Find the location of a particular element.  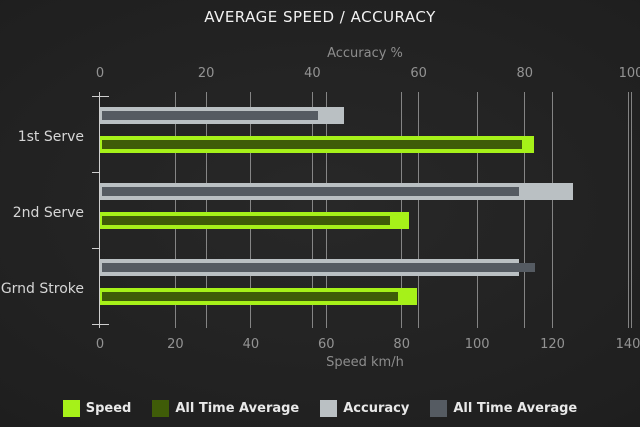

top-axis-tick-label: 0 is located at coordinates (100, 73).